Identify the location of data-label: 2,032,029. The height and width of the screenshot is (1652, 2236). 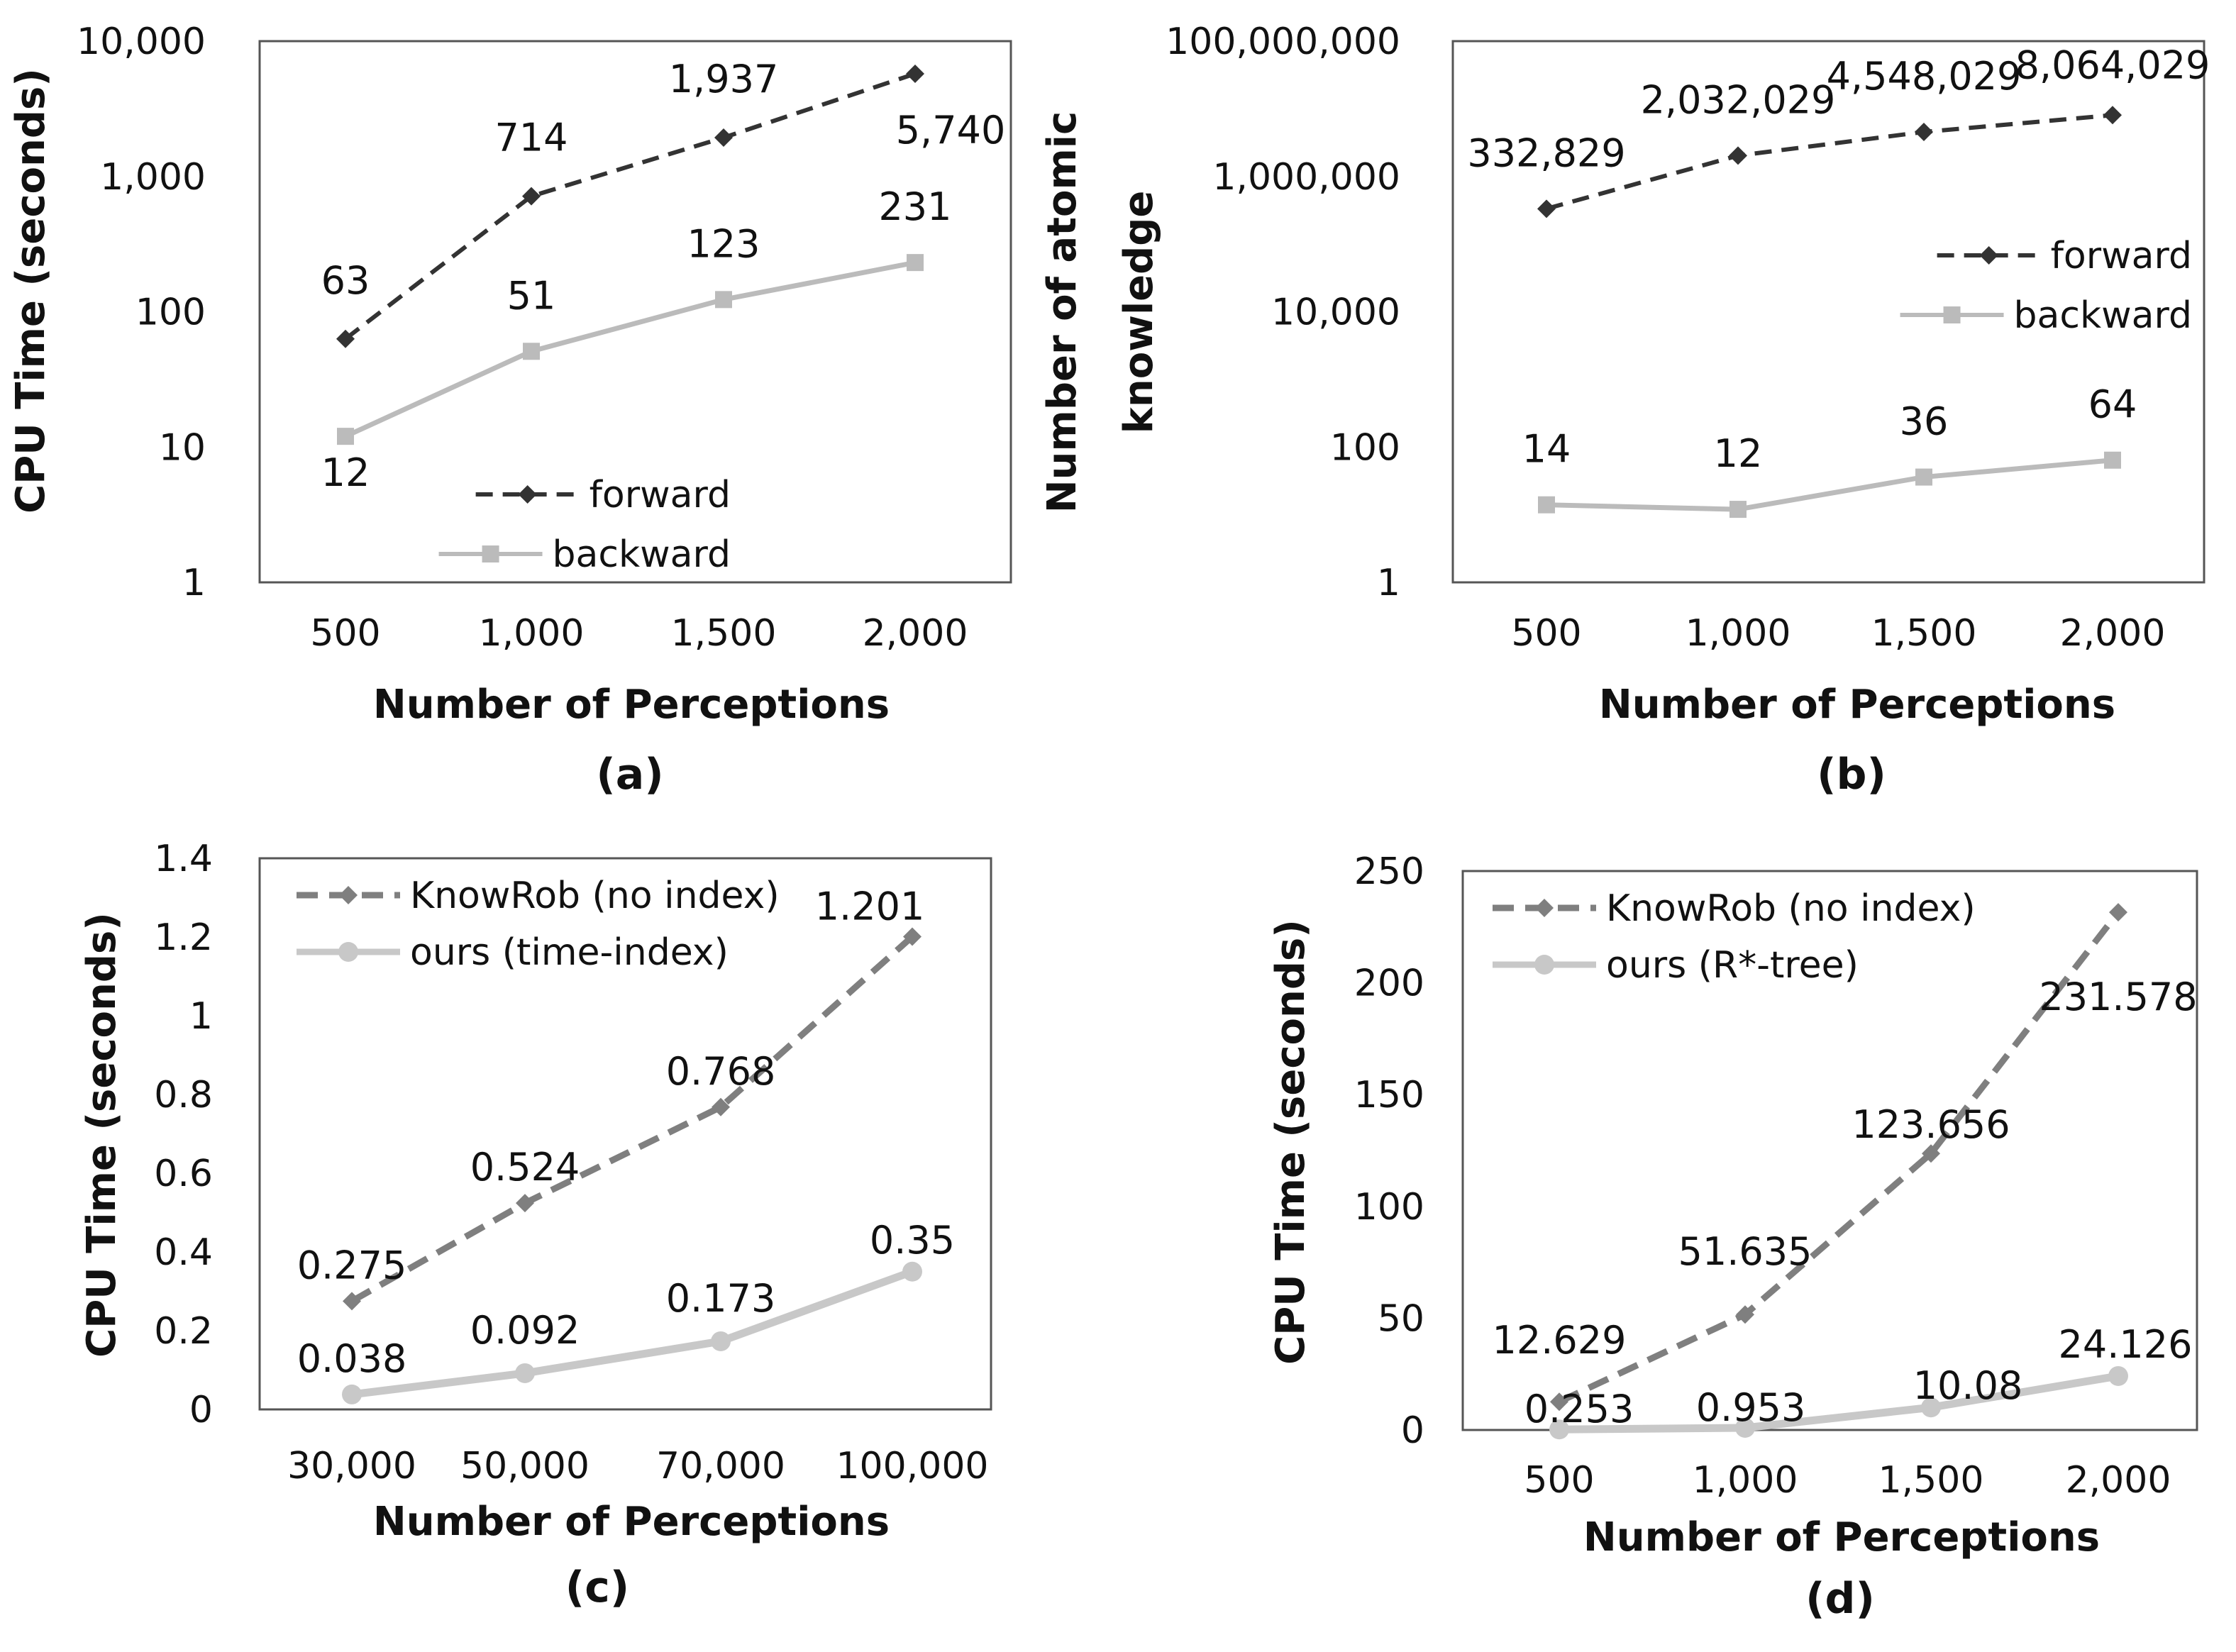
(1738, 99).